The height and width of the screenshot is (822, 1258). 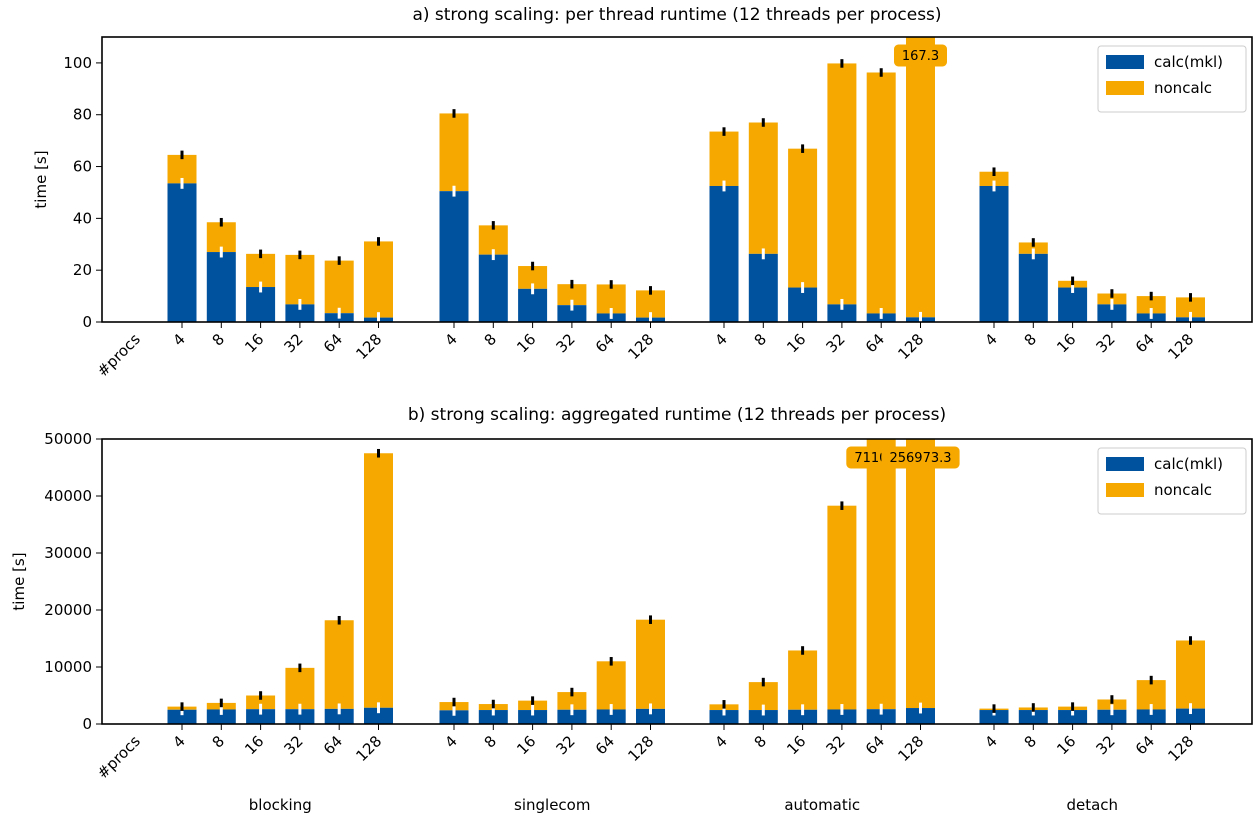 I want to click on legend-swatch-calc, so click(x=1125, y=464).